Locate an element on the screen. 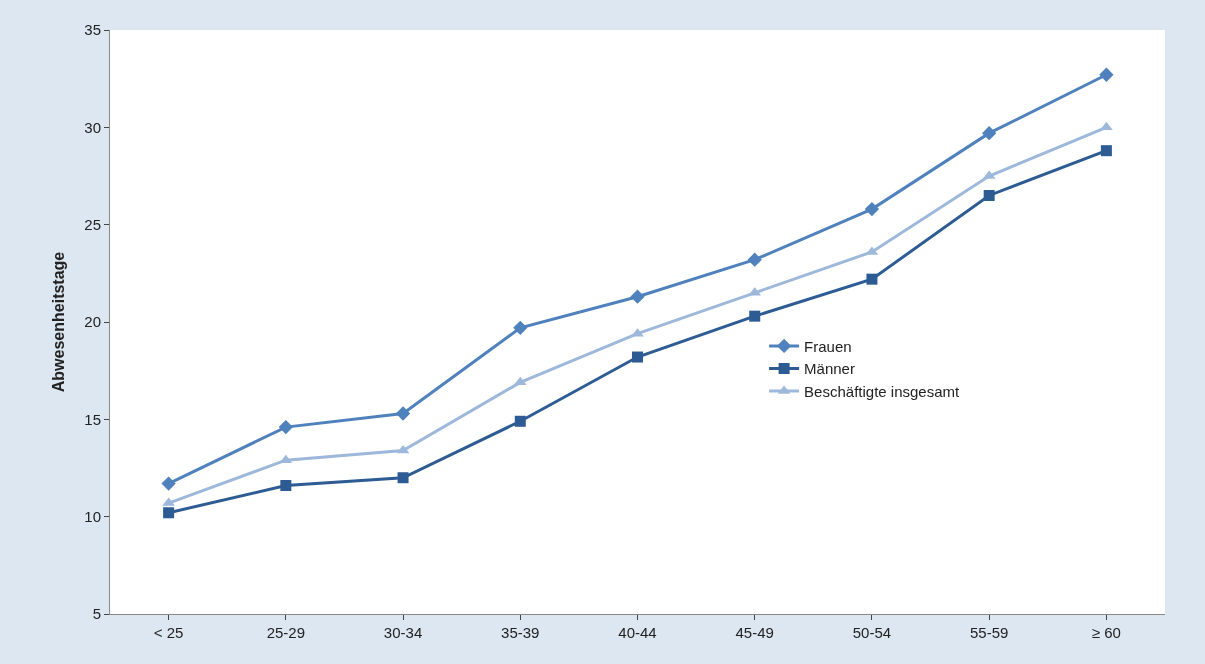 The width and height of the screenshot is (1205, 664). y-tick-label: 20 is located at coordinates (92, 322).